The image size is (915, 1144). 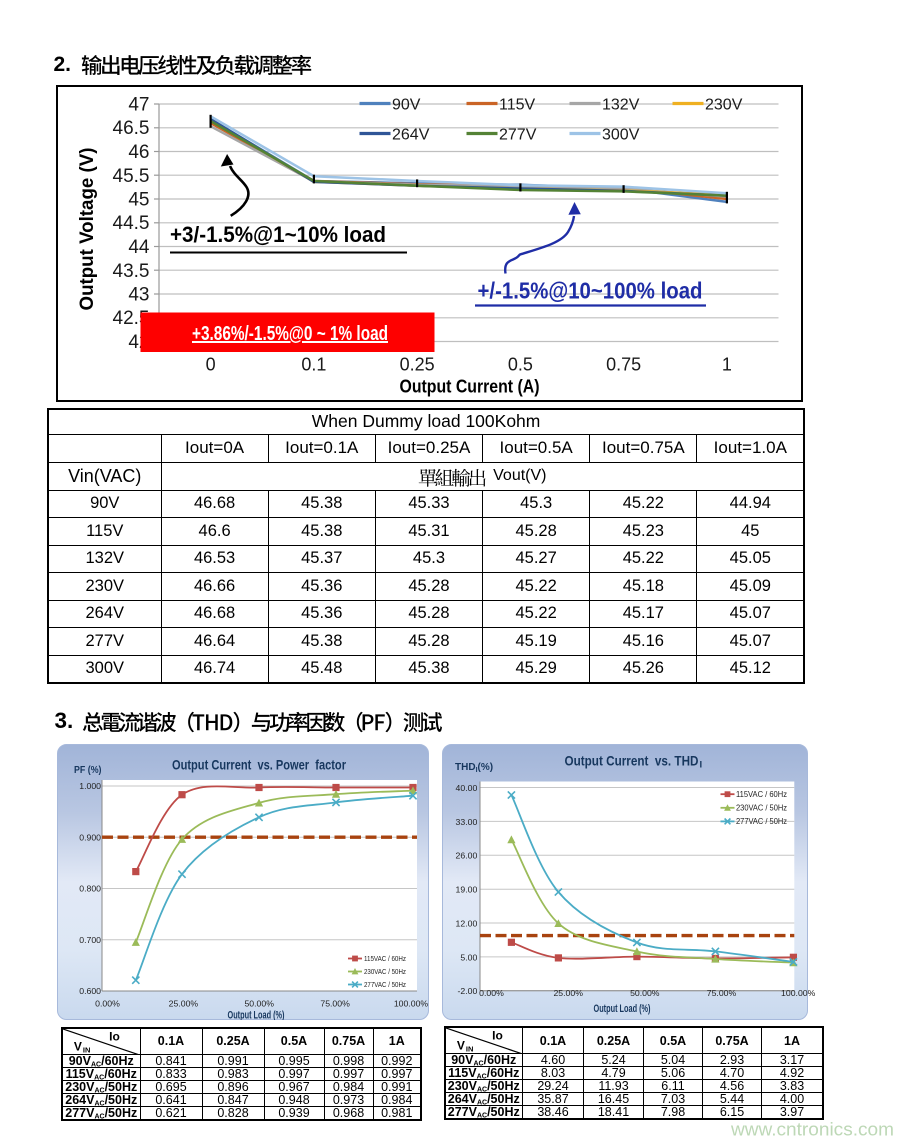 I want to click on svg-text: 90V, so click(x=406, y=104).